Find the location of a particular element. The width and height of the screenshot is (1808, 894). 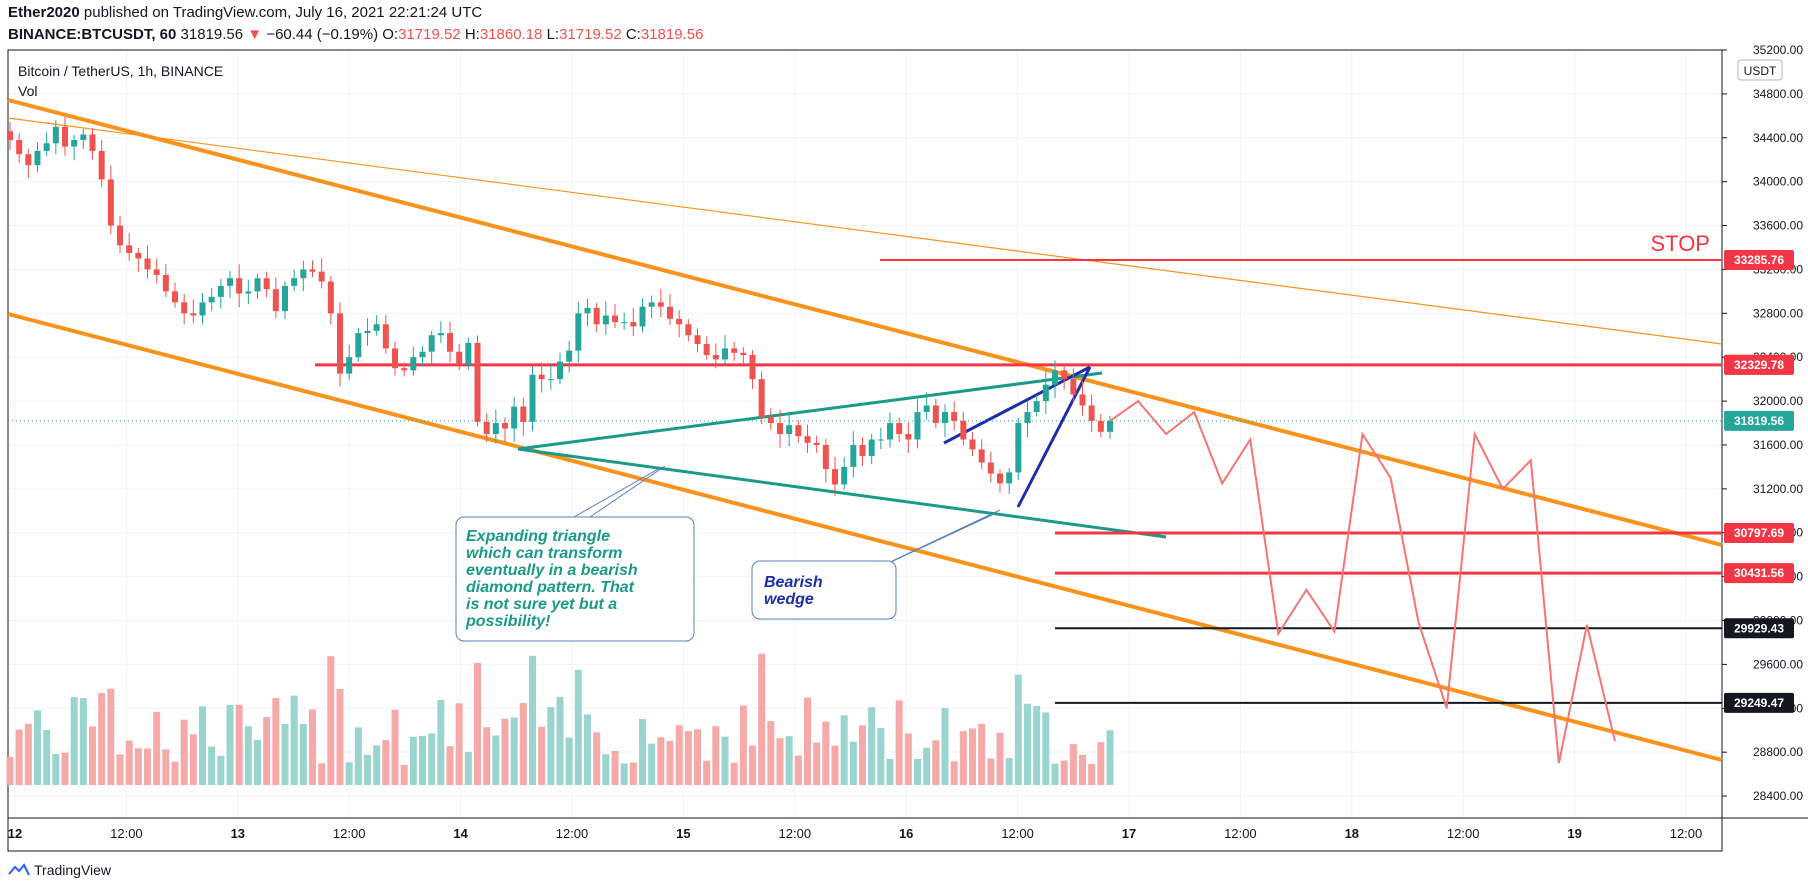

ohlc-close: 31819.56 is located at coordinates (672, 34).